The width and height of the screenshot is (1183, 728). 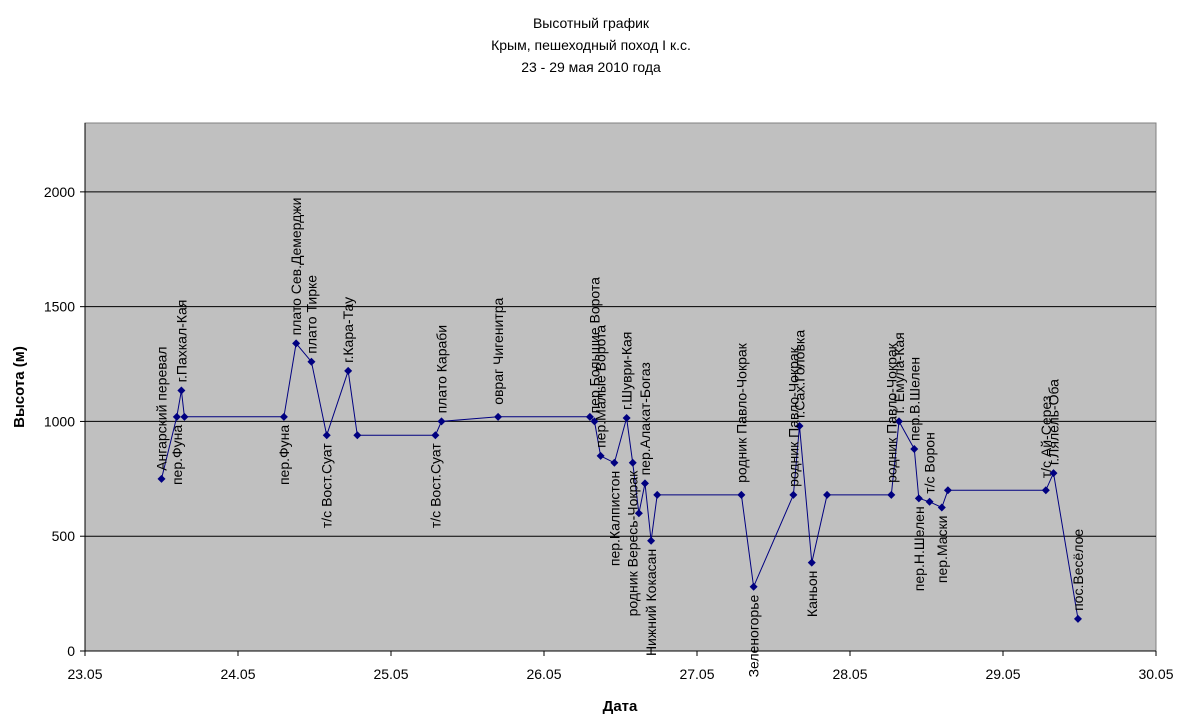 I want to click on point-label: Нижний Кокасан, so click(x=651, y=602).